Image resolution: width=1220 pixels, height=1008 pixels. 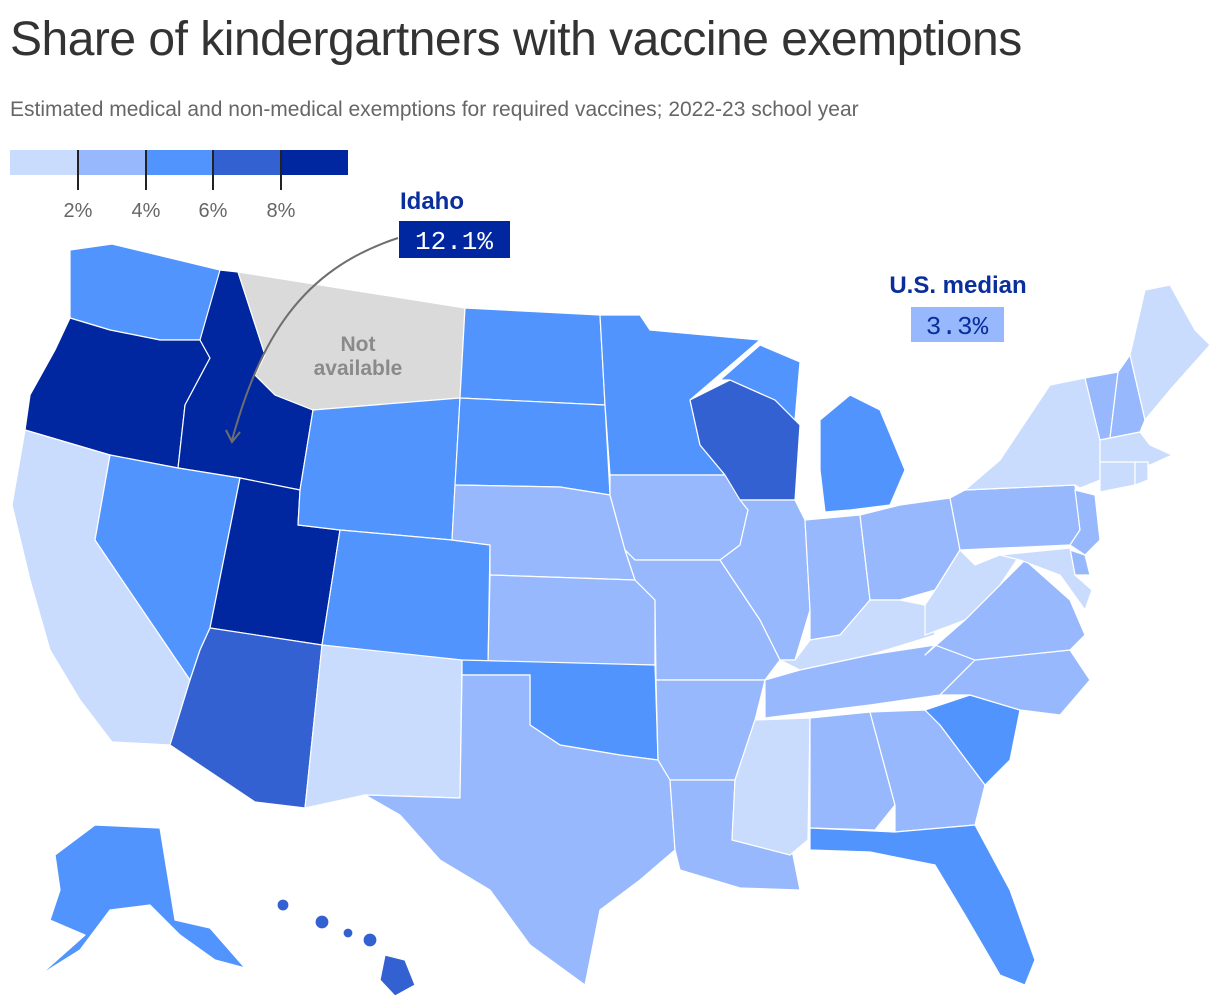 I want to click on state-MD, so click(x=1046, y=579).